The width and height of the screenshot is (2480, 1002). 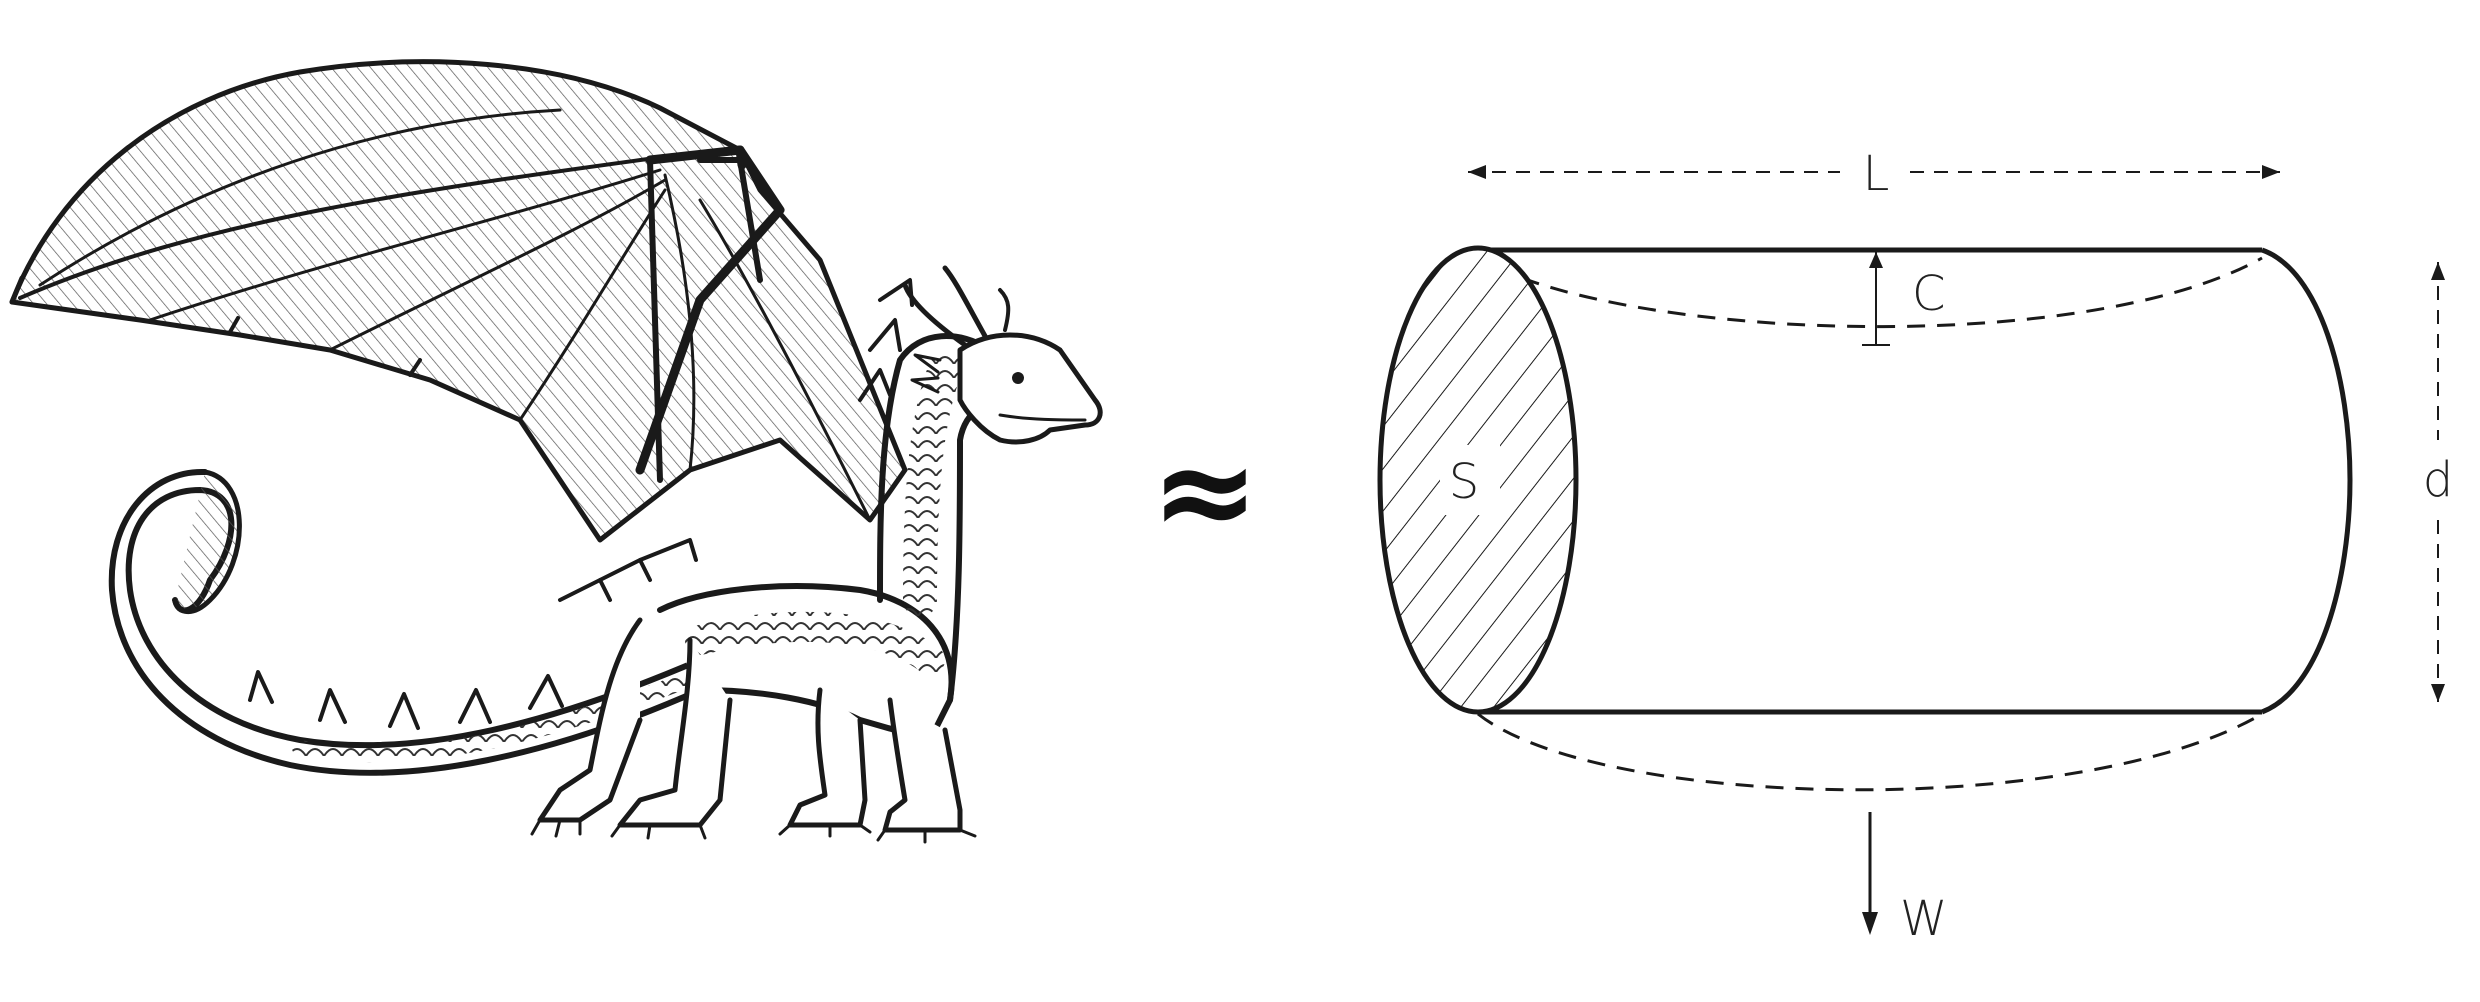 I want to click on cross-section-cap, so click(x=1478, y=480).